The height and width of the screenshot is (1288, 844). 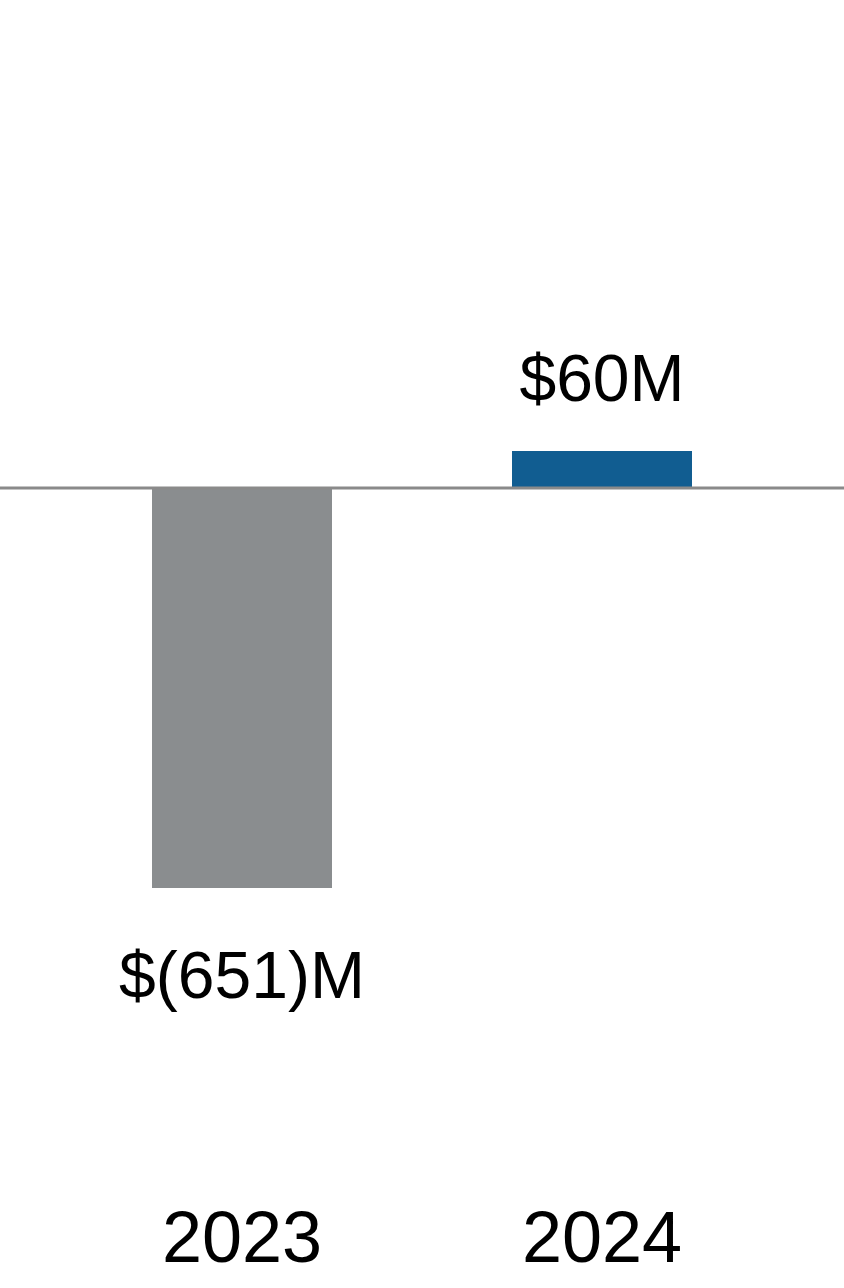 I want to click on x-tick-label: 2024, so click(x=602, y=1237).